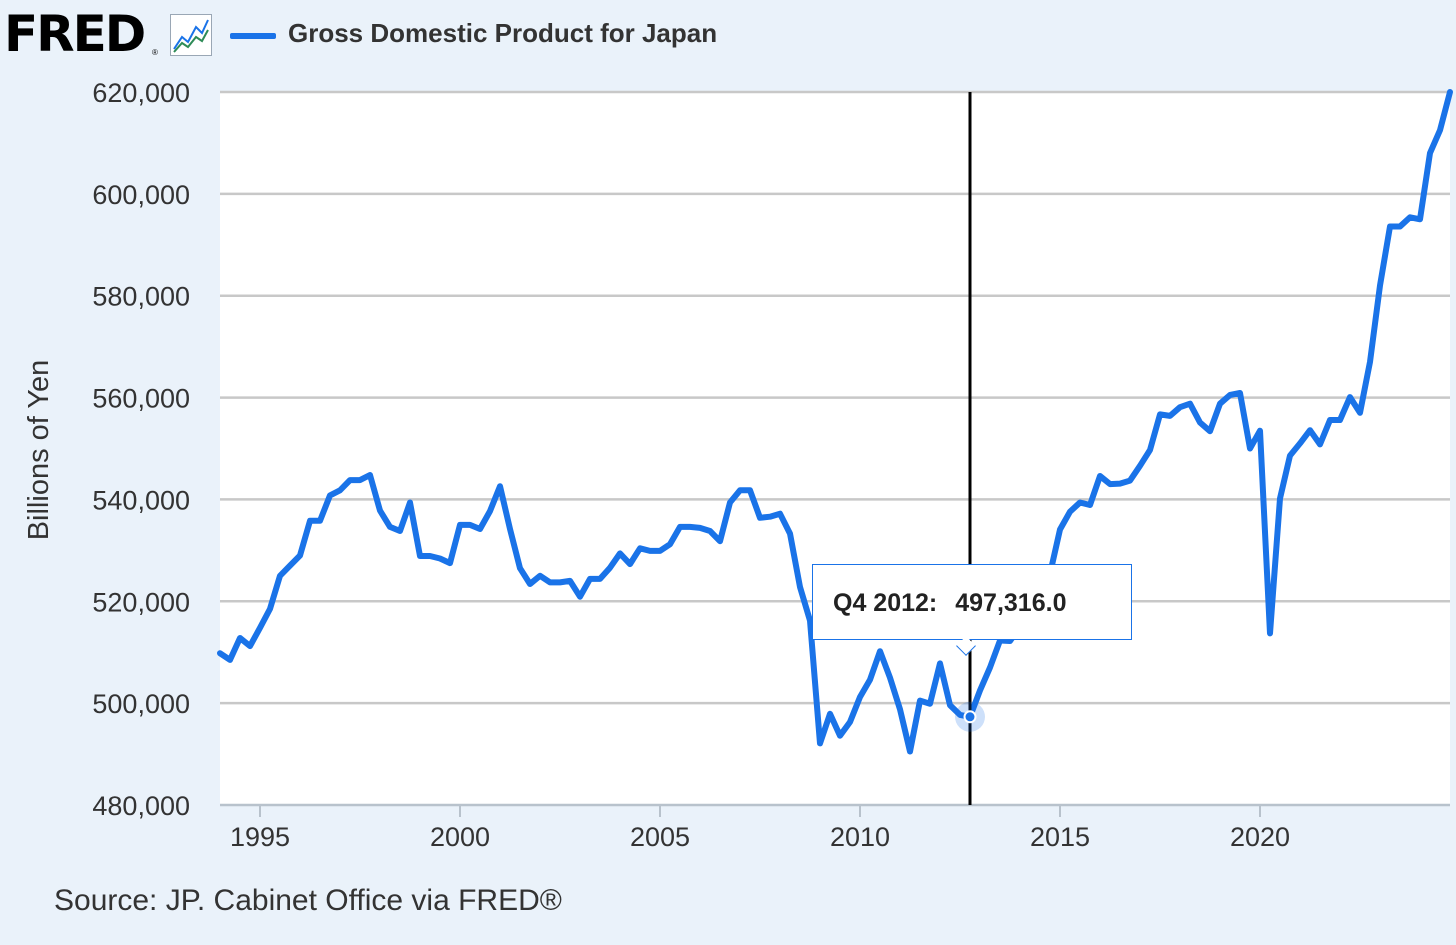 The image size is (1456, 945). What do you see at coordinates (75, 34) in the screenshot?
I see `fred-logo: FRED` at bounding box center [75, 34].